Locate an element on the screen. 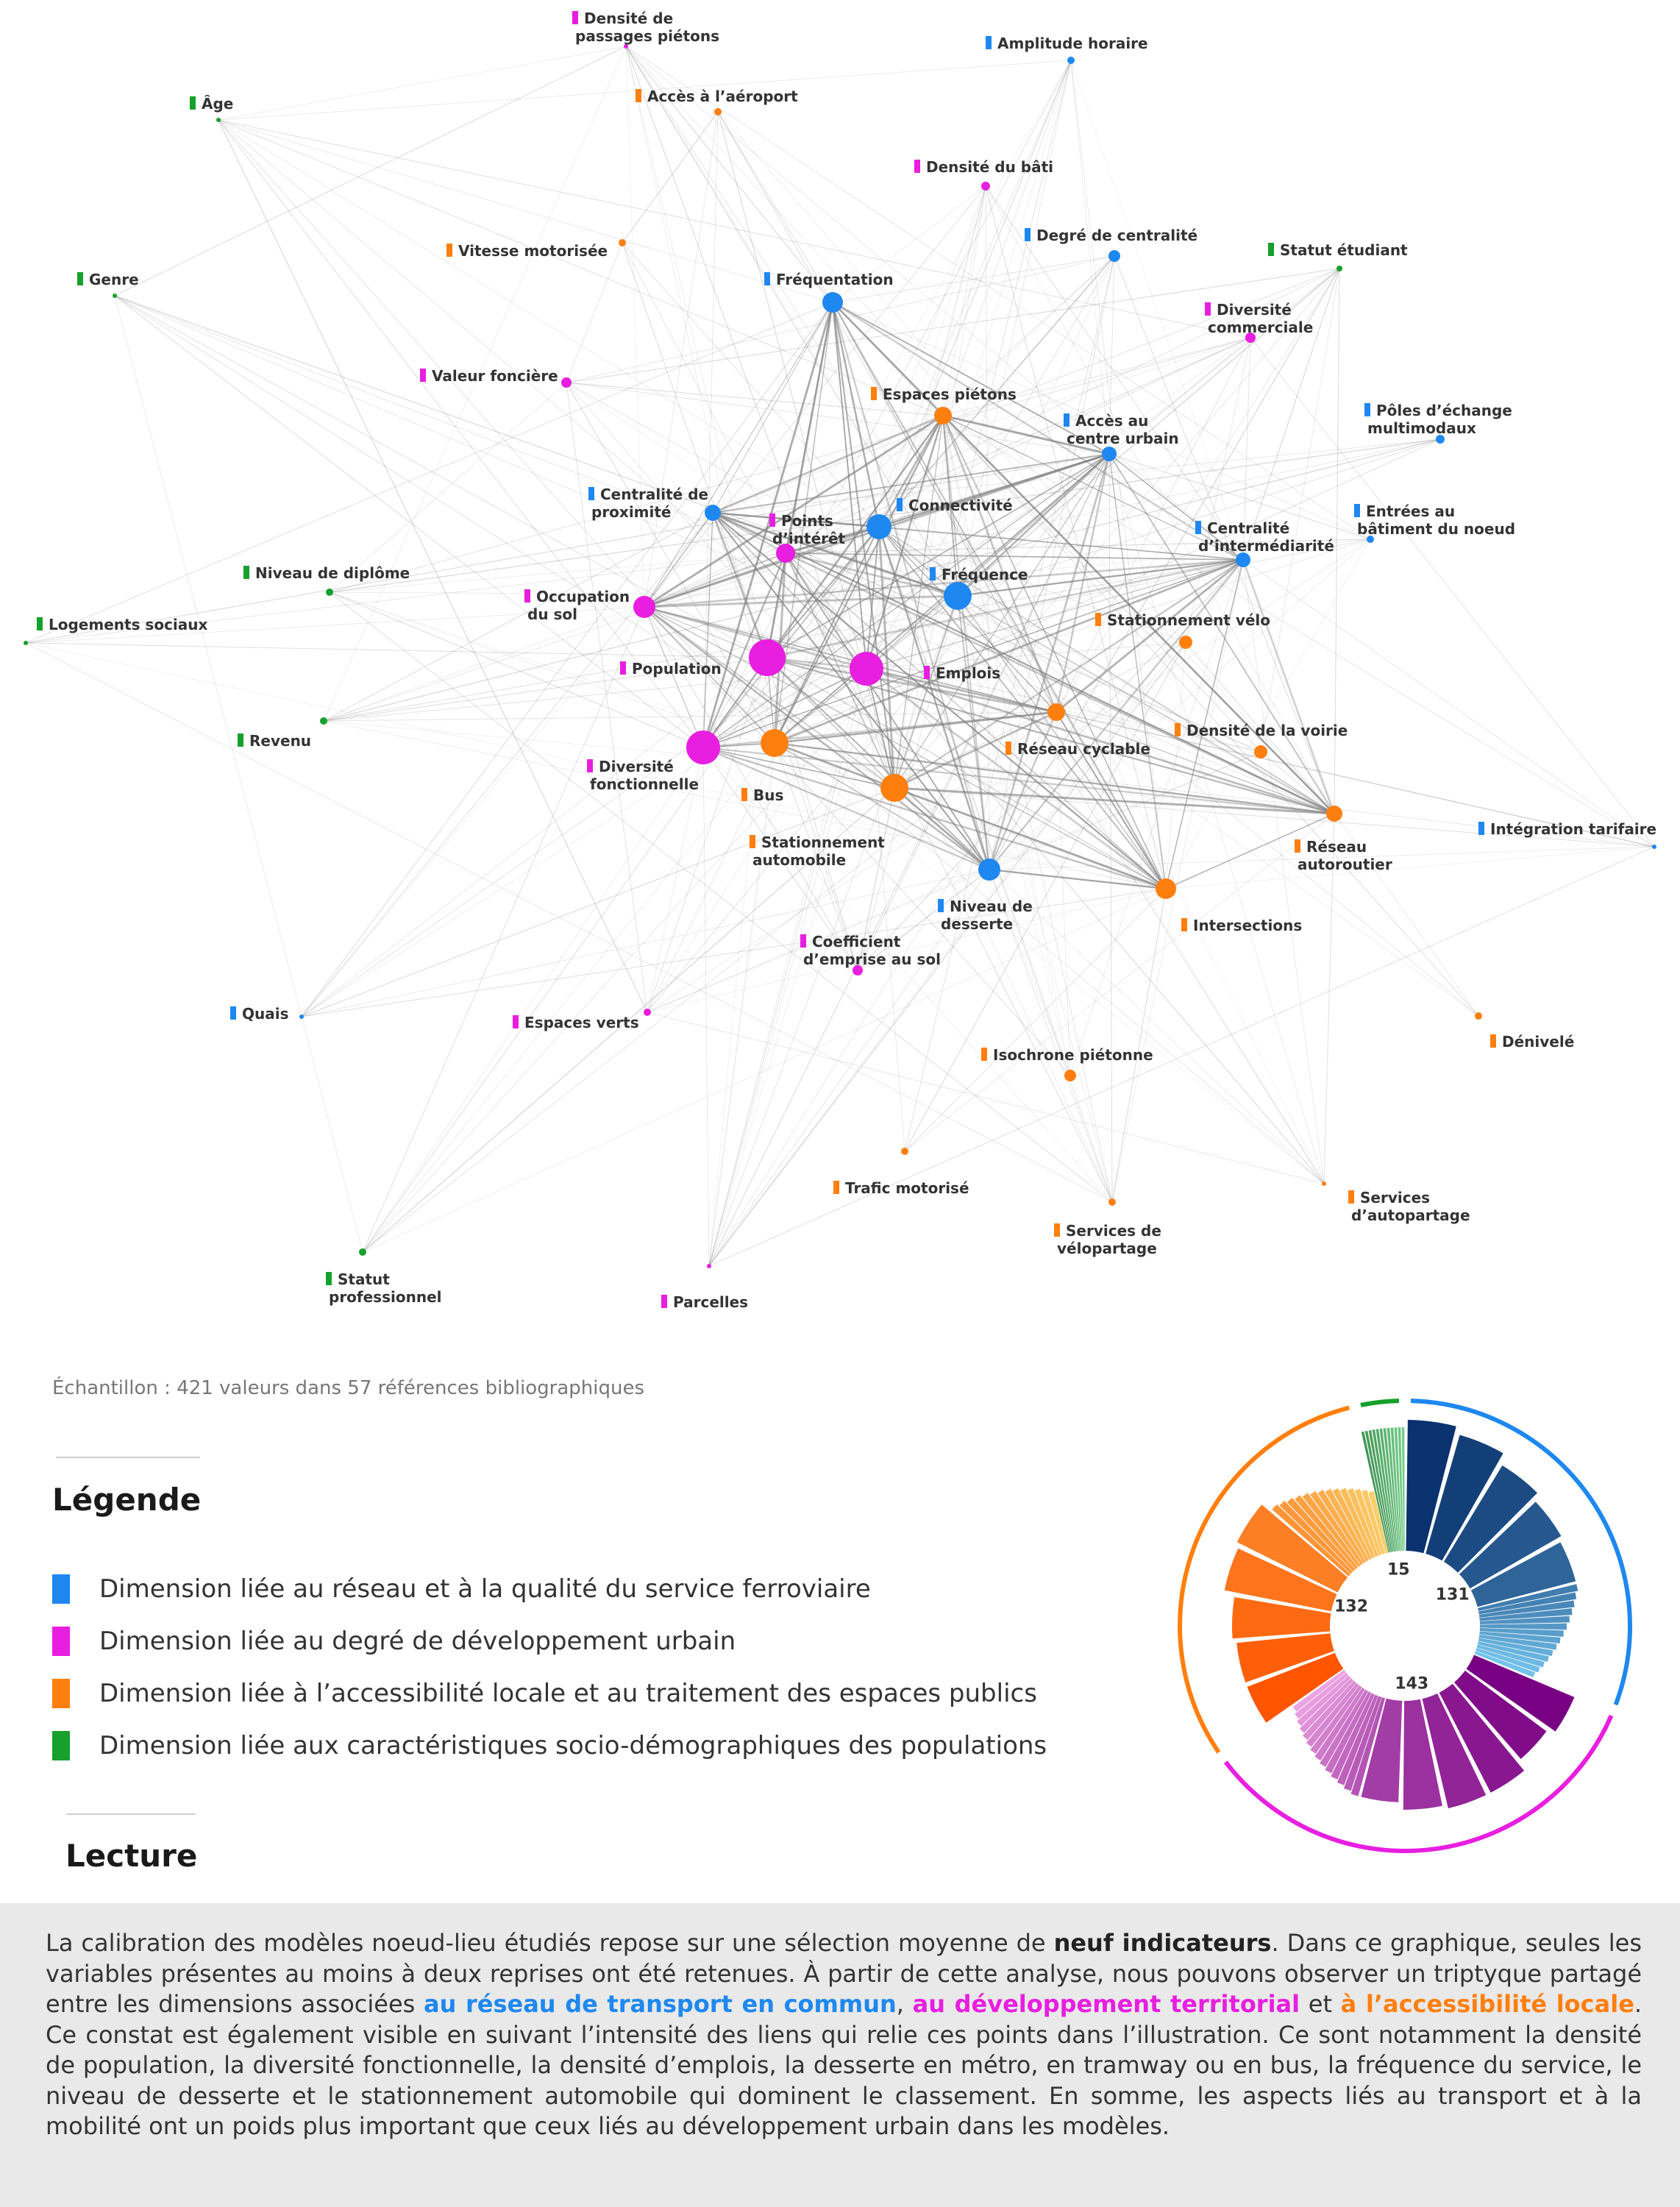 The width and height of the screenshot is (1680, 2207). node-emplois: Emplois is located at coordinates (925, 669).